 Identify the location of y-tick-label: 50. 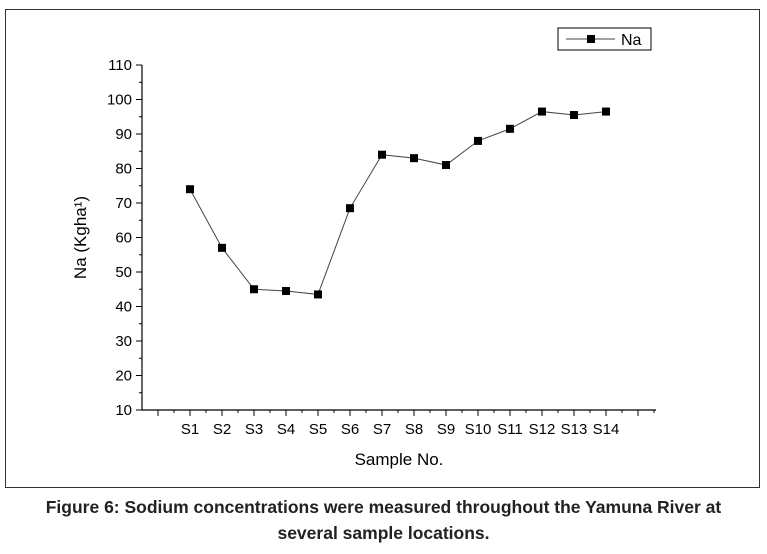
(123, 272).